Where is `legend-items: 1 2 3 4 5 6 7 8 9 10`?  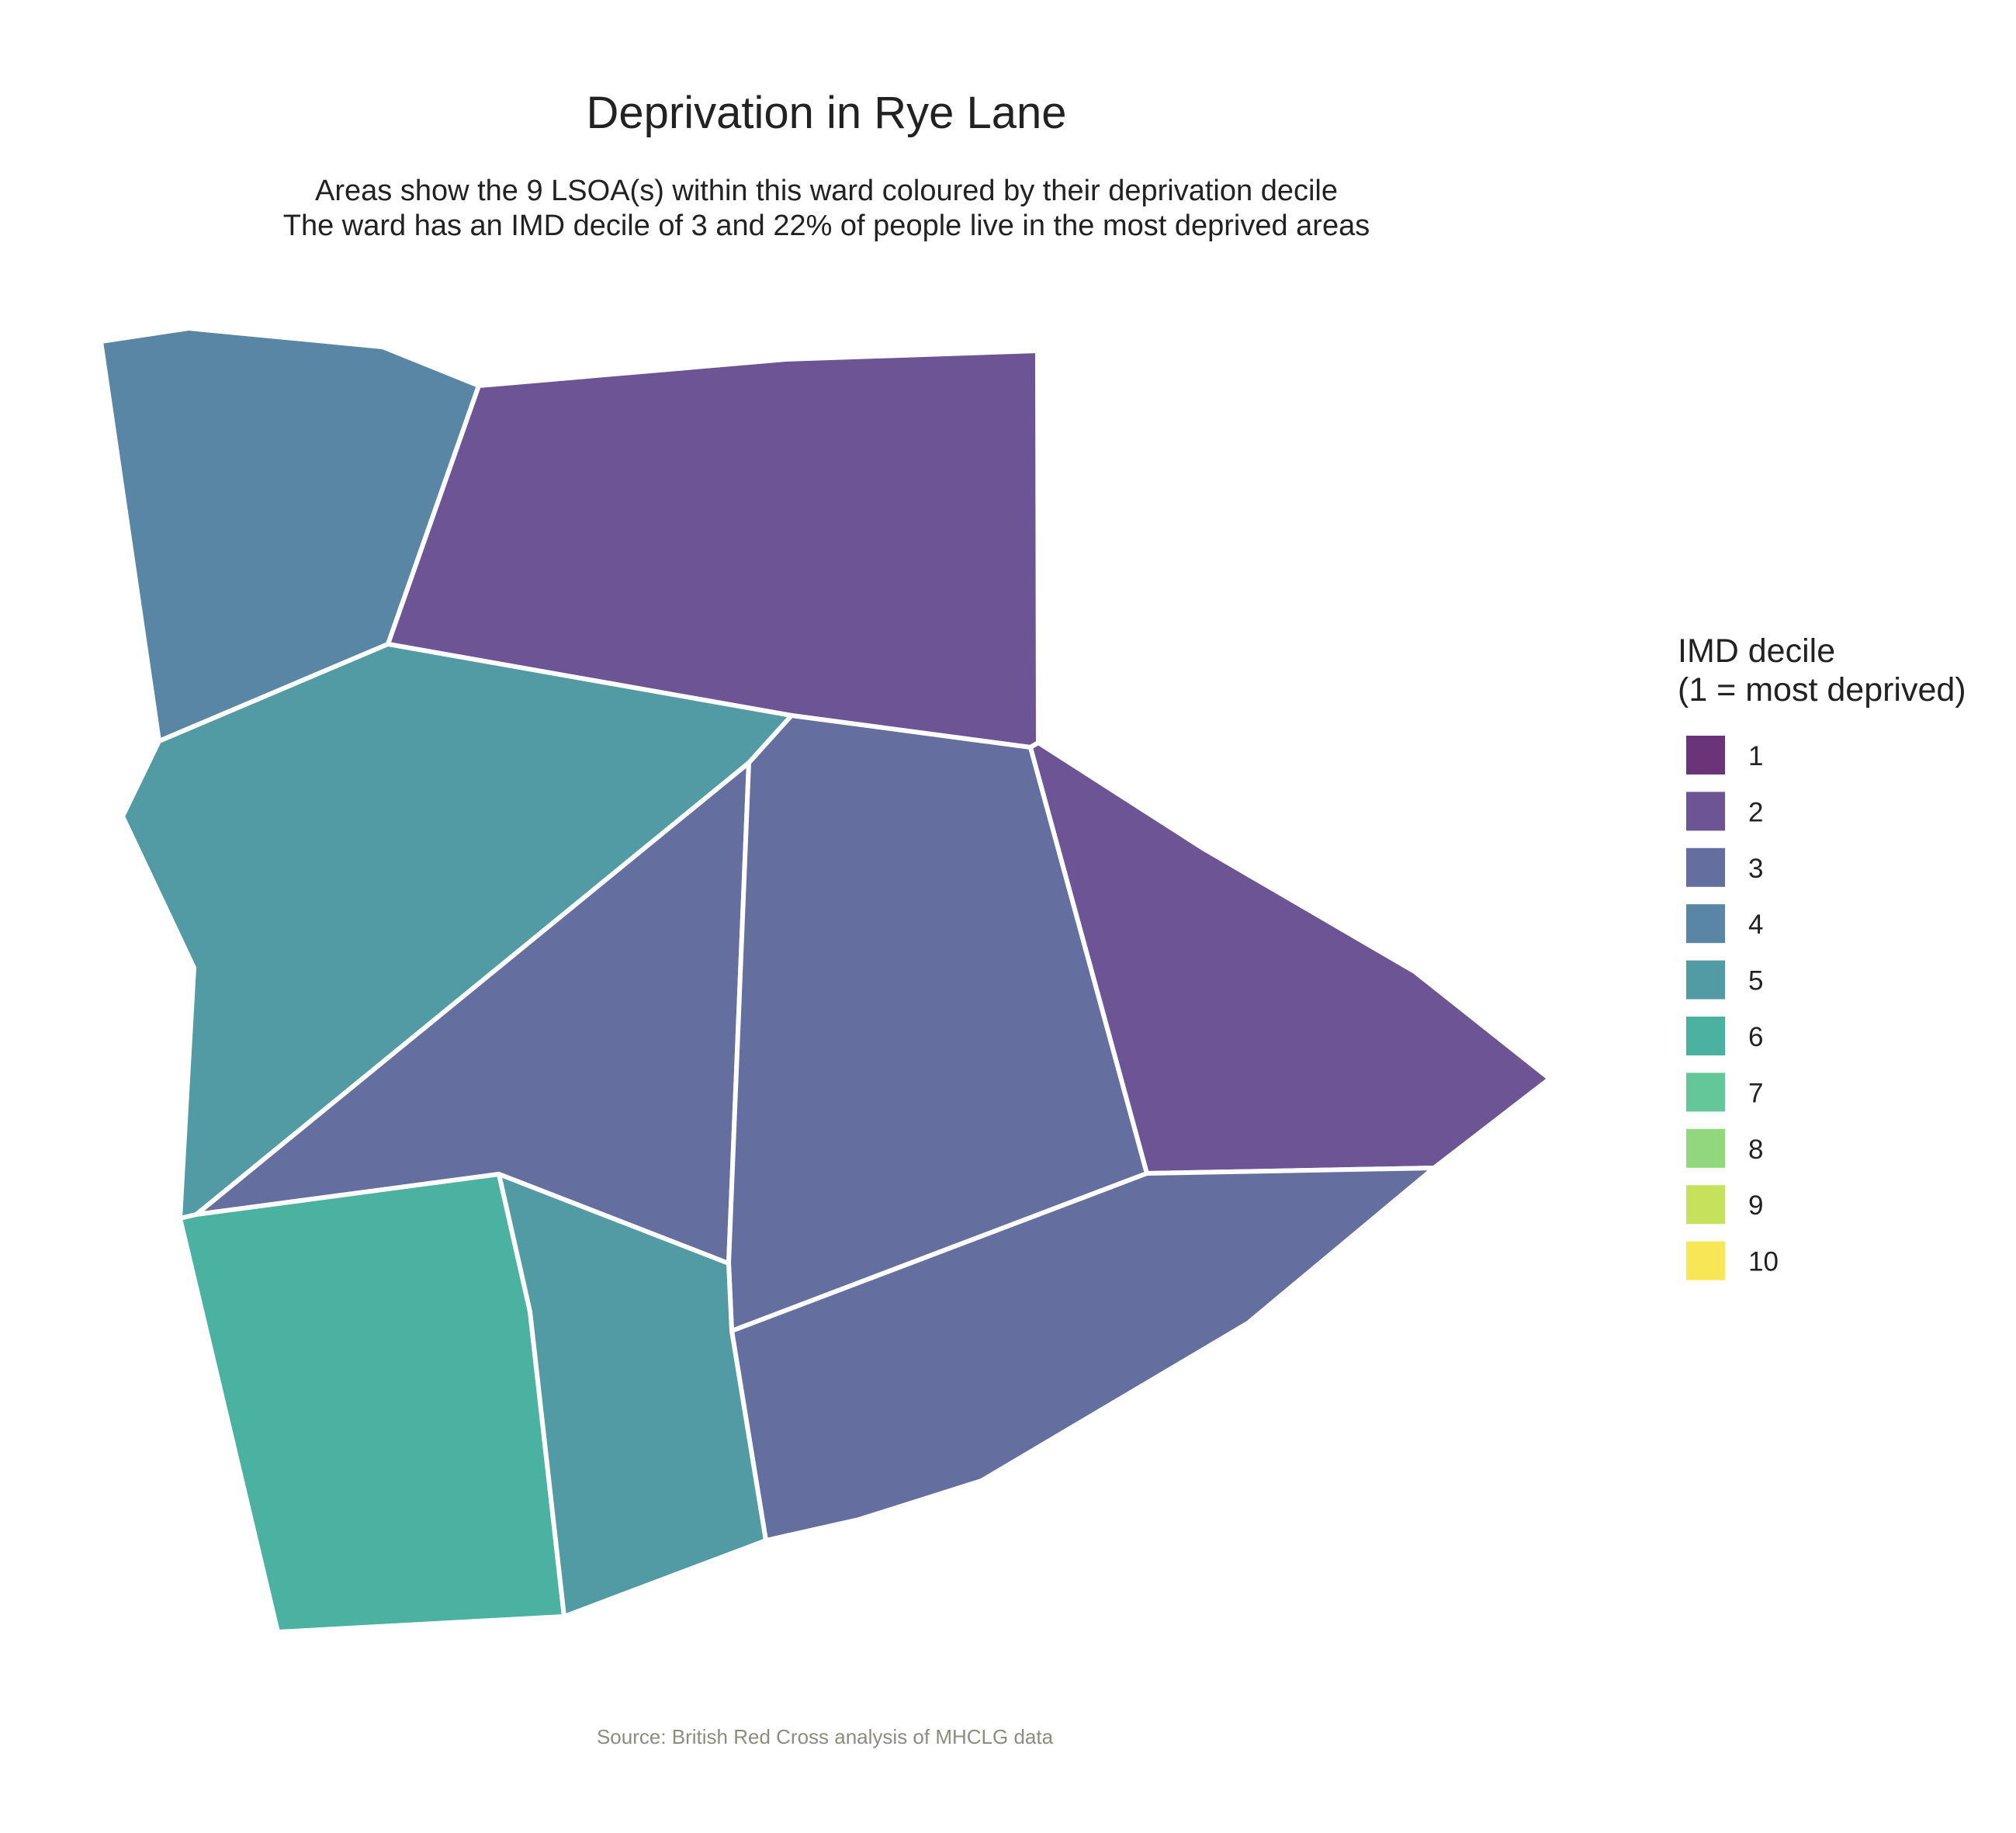
legend-items: 1 2 3 4 5 6 7 8 9 10 is located at coordinates (1732, 1008).